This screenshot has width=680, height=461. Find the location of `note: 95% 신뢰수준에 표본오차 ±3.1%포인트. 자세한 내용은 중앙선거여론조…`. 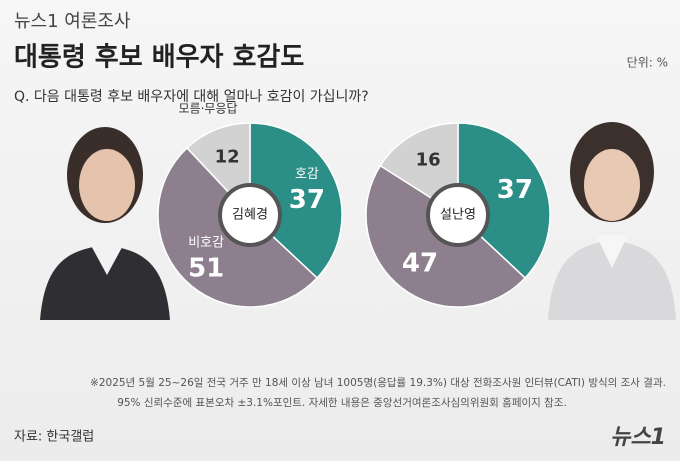

note: 95% 신뢰수준에 표본오차 ±3.1%포인트. 자세한 내용은 중앙선거여론조… is located at coordinates (342, 402).